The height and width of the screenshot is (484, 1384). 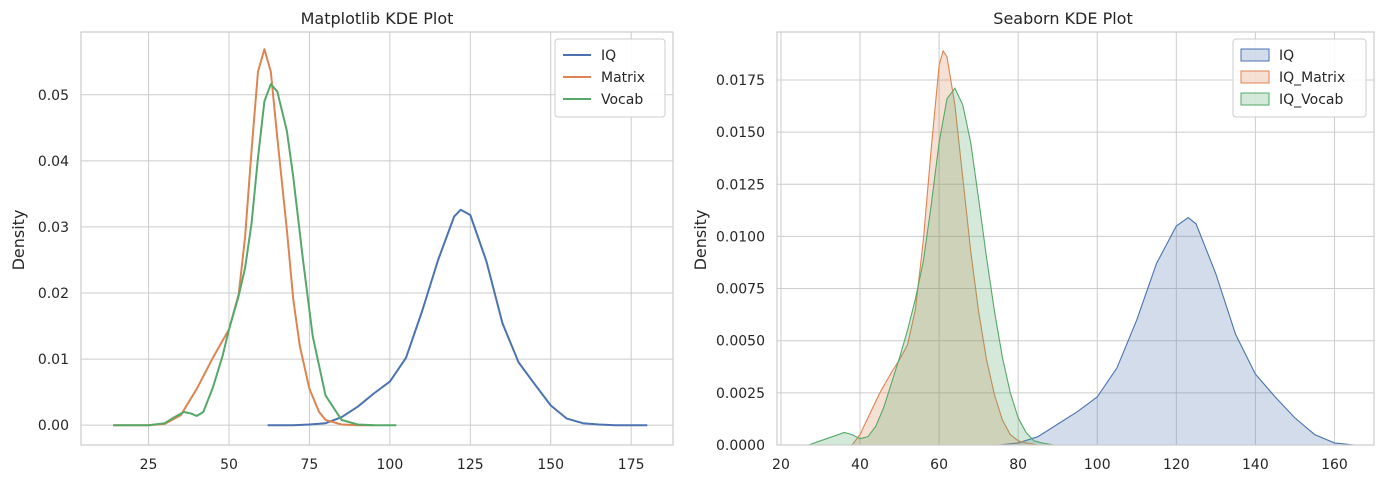 I want to click on chart-title: Seaborn KDE Plot, so click(x=1062, y=18).